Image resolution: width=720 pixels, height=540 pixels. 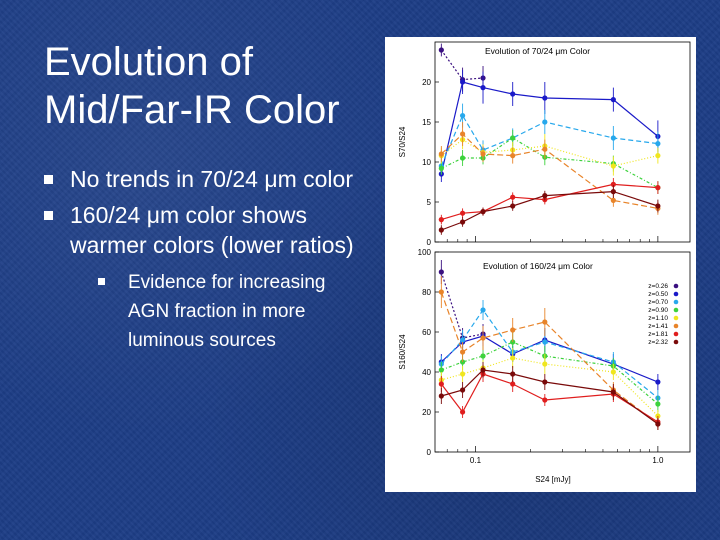 I want to click on y-axis-label: S160/S24, so click(x=402, y=352).